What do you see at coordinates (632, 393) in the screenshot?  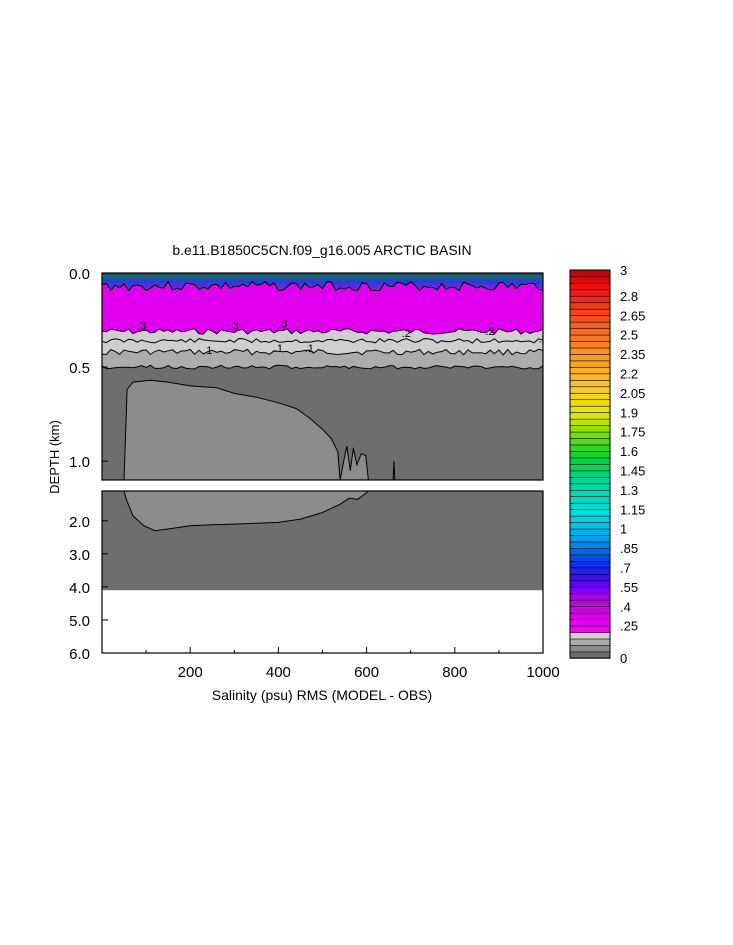 I see `colorbar-tick-label: 2.05` at bounding box center [632, 393].